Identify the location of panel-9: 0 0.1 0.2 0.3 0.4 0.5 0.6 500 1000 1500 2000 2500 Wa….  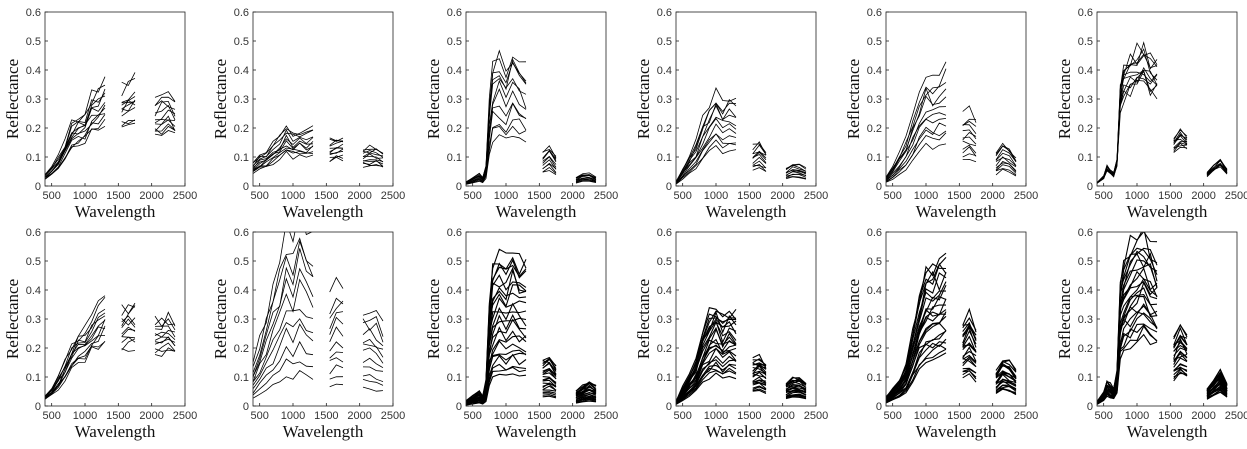
(521, 334).